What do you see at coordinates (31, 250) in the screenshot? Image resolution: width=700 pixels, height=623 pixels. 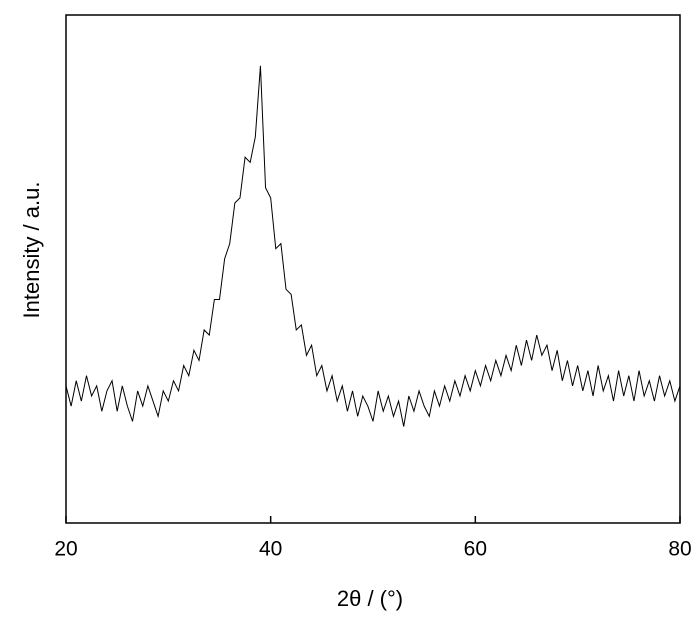 I see `y-axis-label: Intensity / a.u.` at bounding box center [31, 250].